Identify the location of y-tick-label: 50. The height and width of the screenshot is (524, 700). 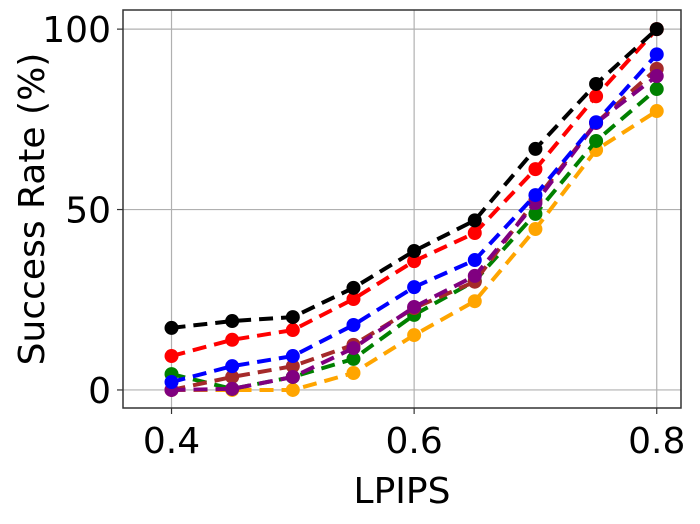
(88, 211).